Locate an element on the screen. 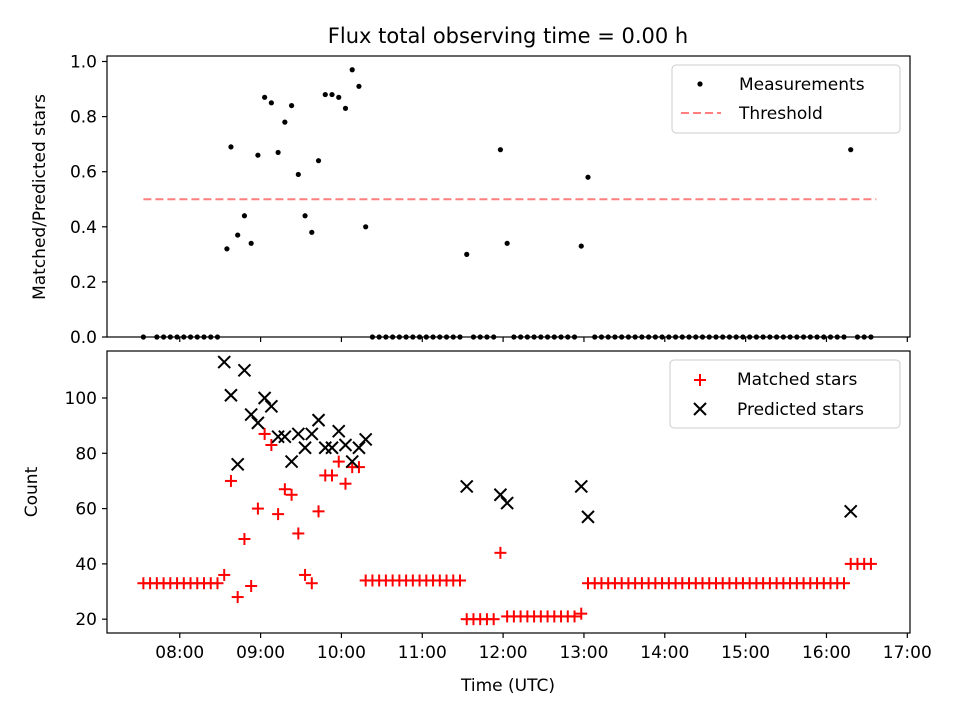 The height and width of the screenshot is (720, 960). top-y-tick-label: 1.0 is located at coordinates (83, 63).